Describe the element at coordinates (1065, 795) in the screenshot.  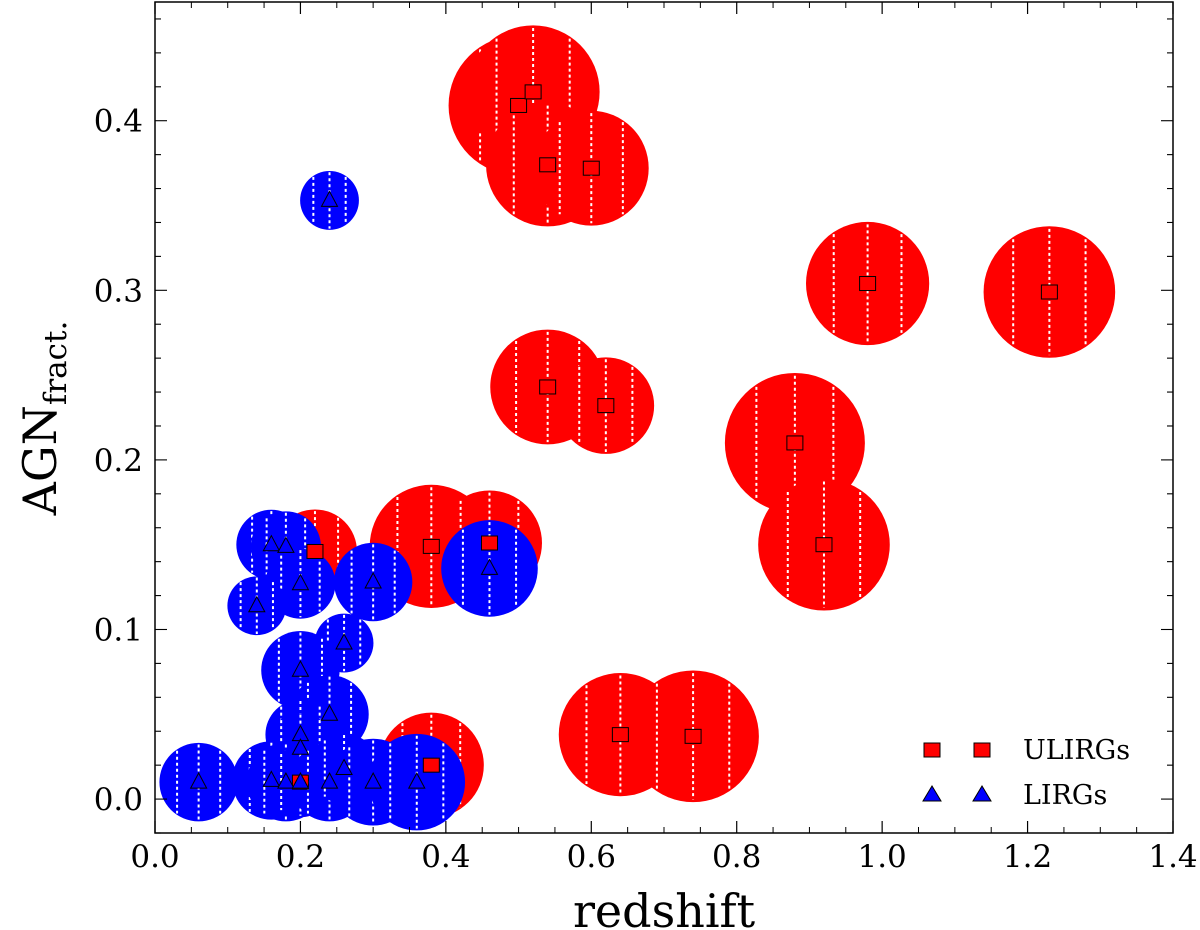
I see `legend-label: LIRGs` at that location.